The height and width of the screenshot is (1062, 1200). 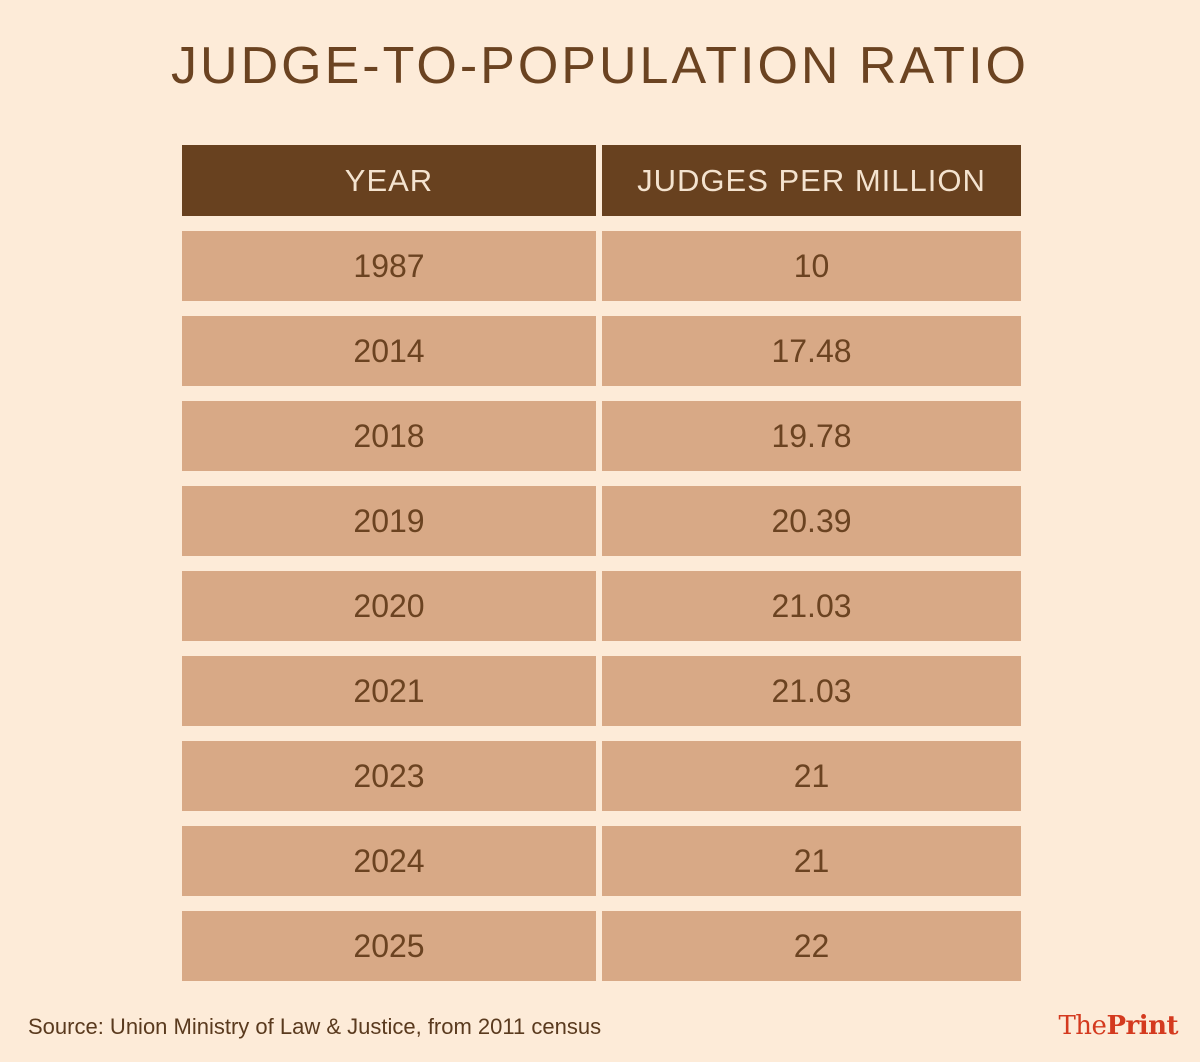 I want to click on table-row: 2014 17.48, so click(x=601, y=351).